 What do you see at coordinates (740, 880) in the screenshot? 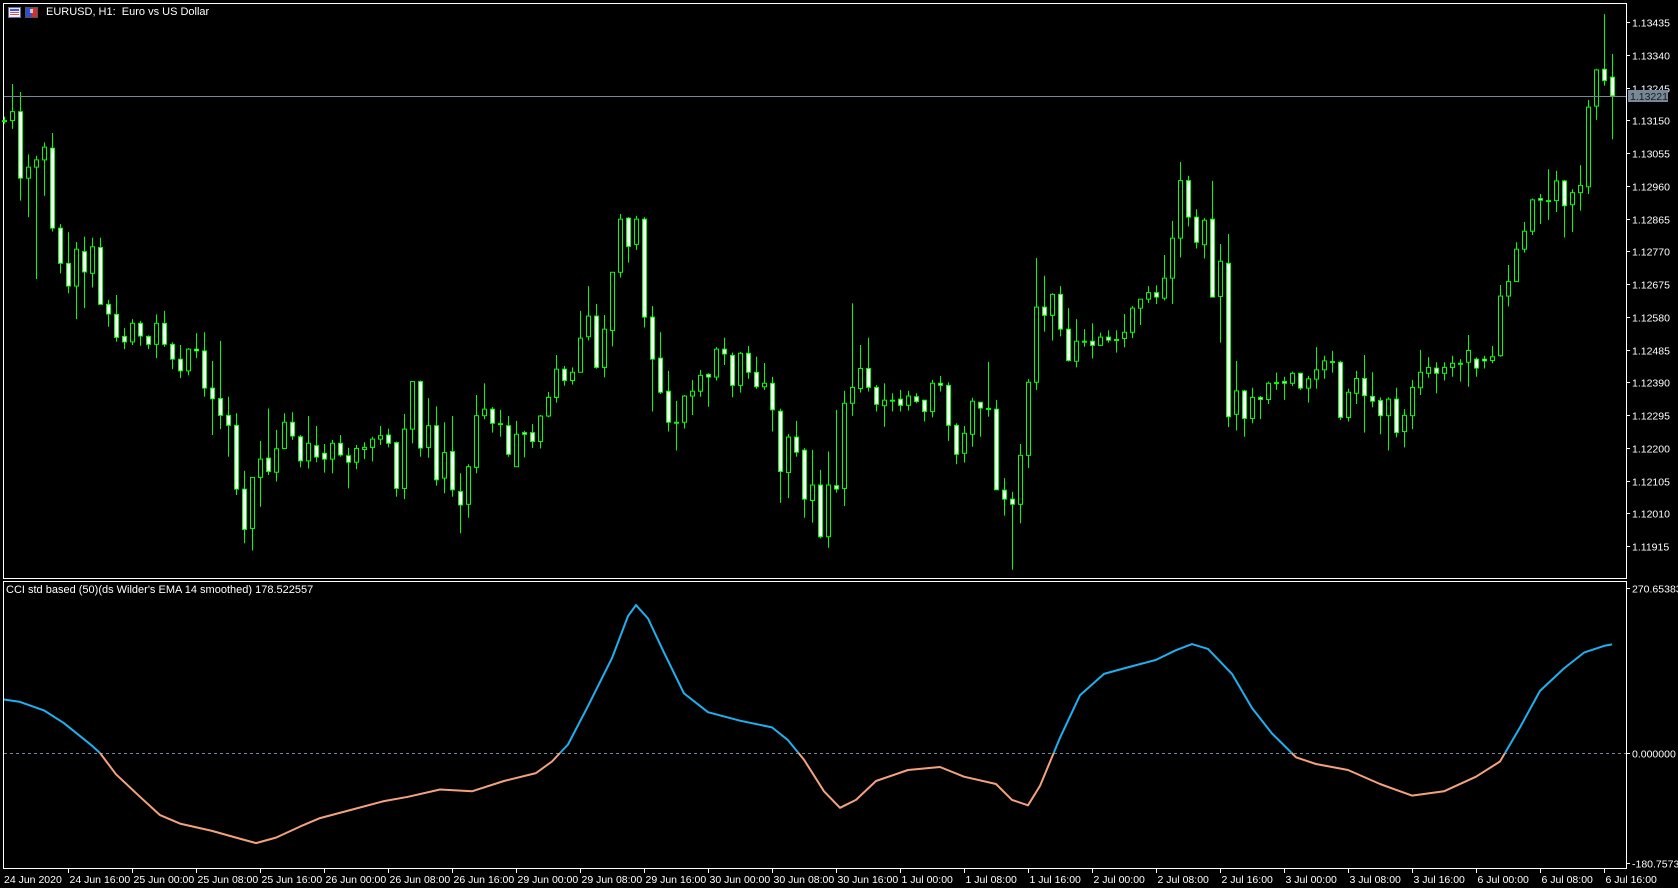
I see `time-tick-label: 30 Jun 00:00` at bounding box center [740, 880].